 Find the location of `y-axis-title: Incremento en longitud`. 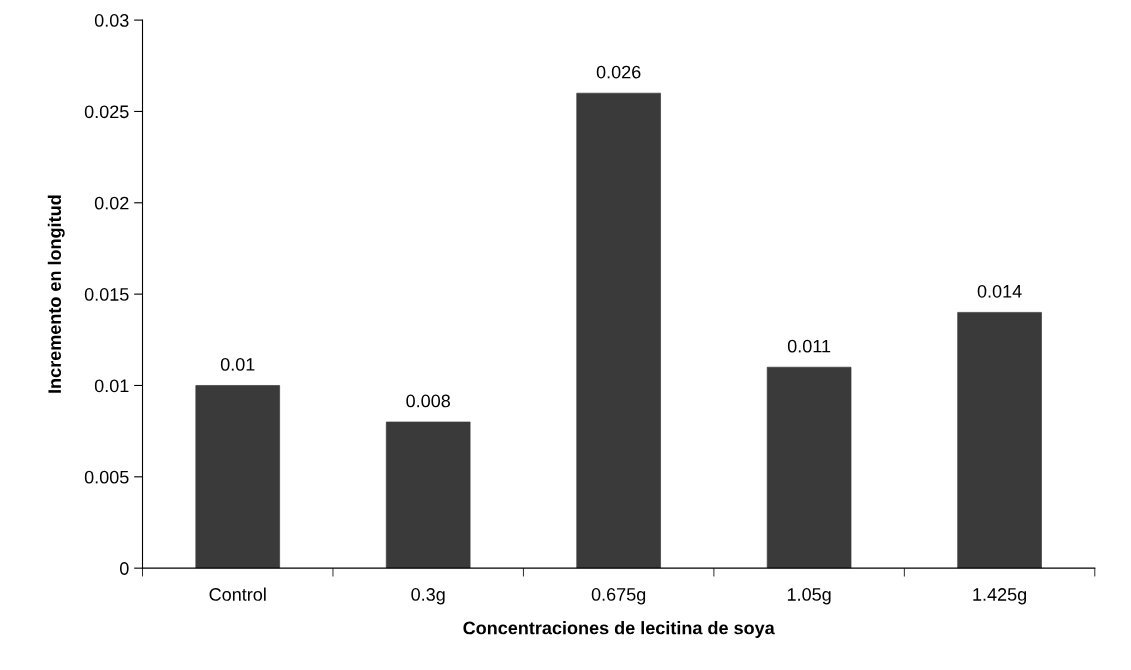

y-axis-title: Incremento en longitud is located at coordinates (56, 294).